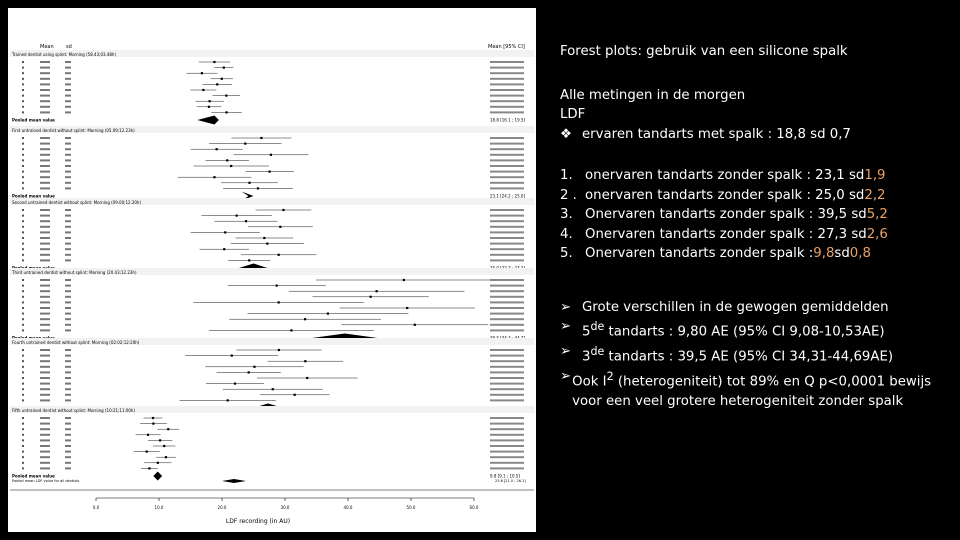 The image size is (960, 540). What do you see at coordinates (568, 195) in the screenshot?
I see `item-number: 2 .` at bounding box center [568, 195].